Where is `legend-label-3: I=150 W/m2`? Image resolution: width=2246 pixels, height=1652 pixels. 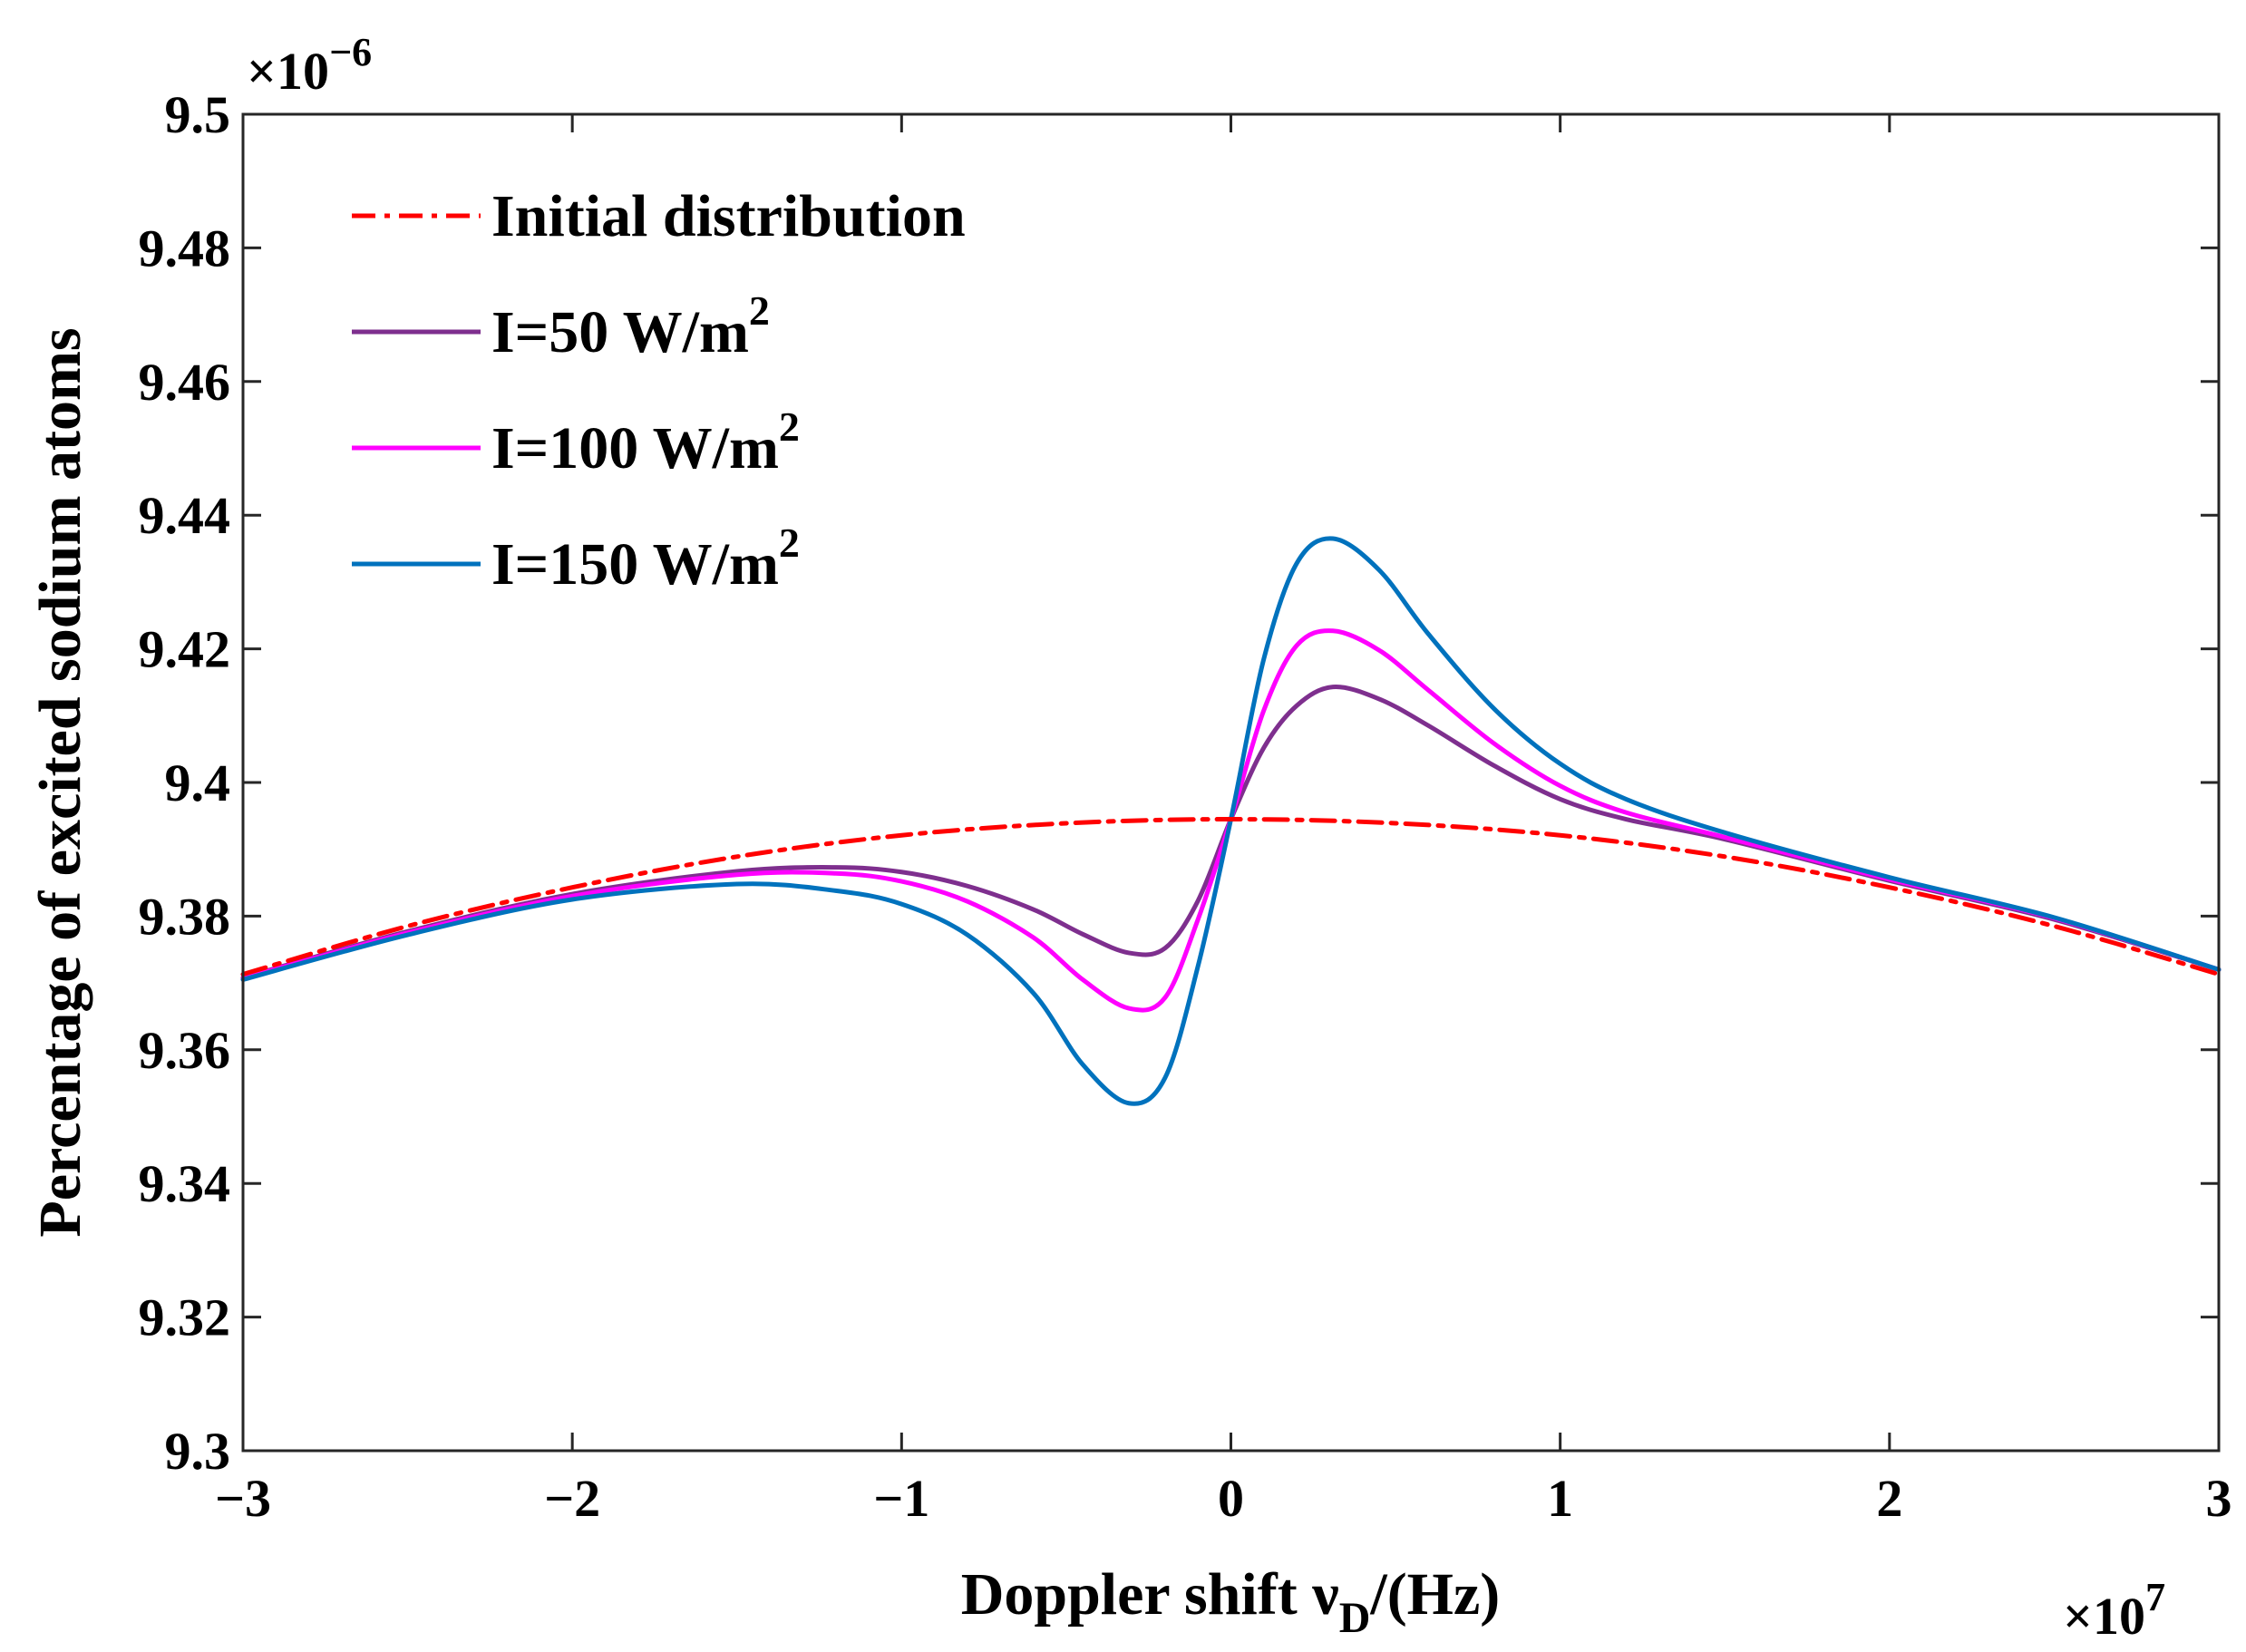
legend-label-3: I=150 W/m2 is located at coordinates (645, 559).